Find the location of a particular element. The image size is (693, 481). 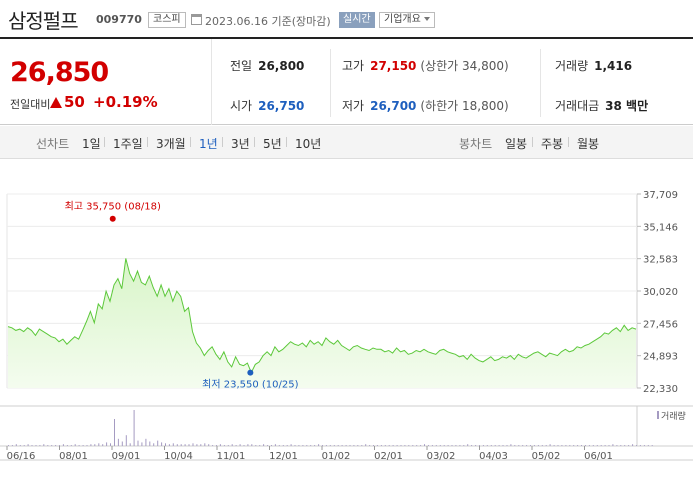

volume-legend-label: 거래량 is located at coordinates (673, 416).